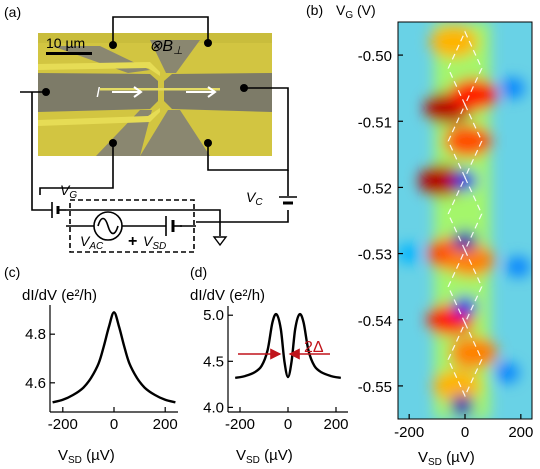 The image size is (540, 469). Describe the element at coordinates (208, 43) in the screenshot. I see `terminal-top-right` at that location.